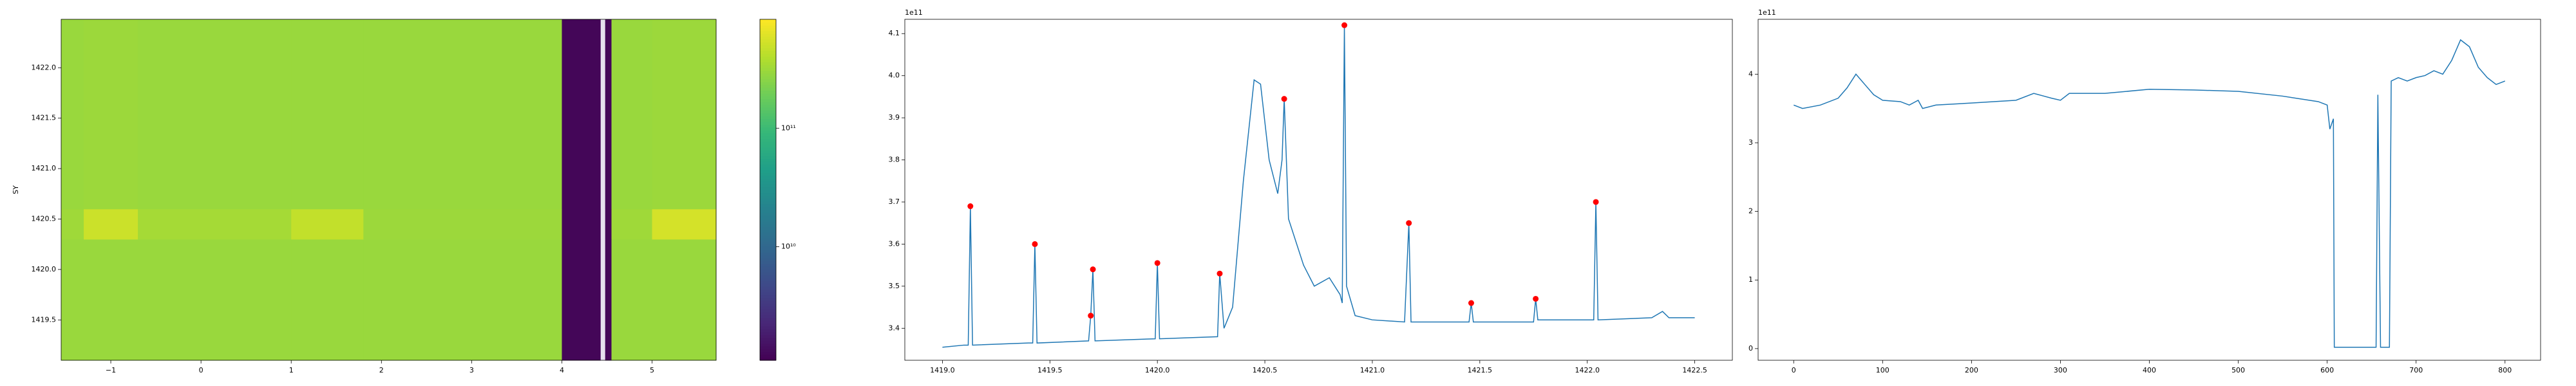 This screenshot has height=386, width=2576. Describe the element at coordinates (2238, 370) in the screenshot. I see `x-tick-label: 500` at that location.